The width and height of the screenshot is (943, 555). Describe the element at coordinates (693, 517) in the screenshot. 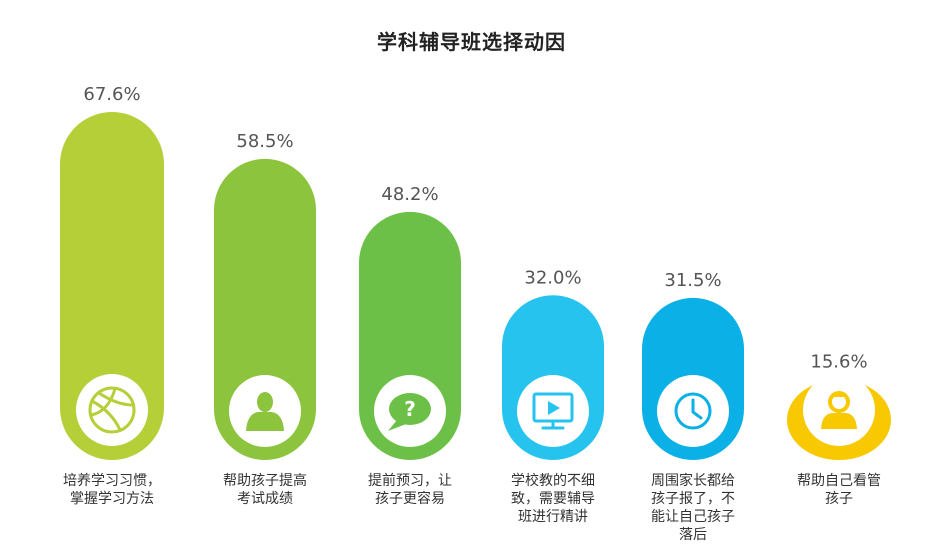

I see `category-label-line: 能让自己孩子` at that location.